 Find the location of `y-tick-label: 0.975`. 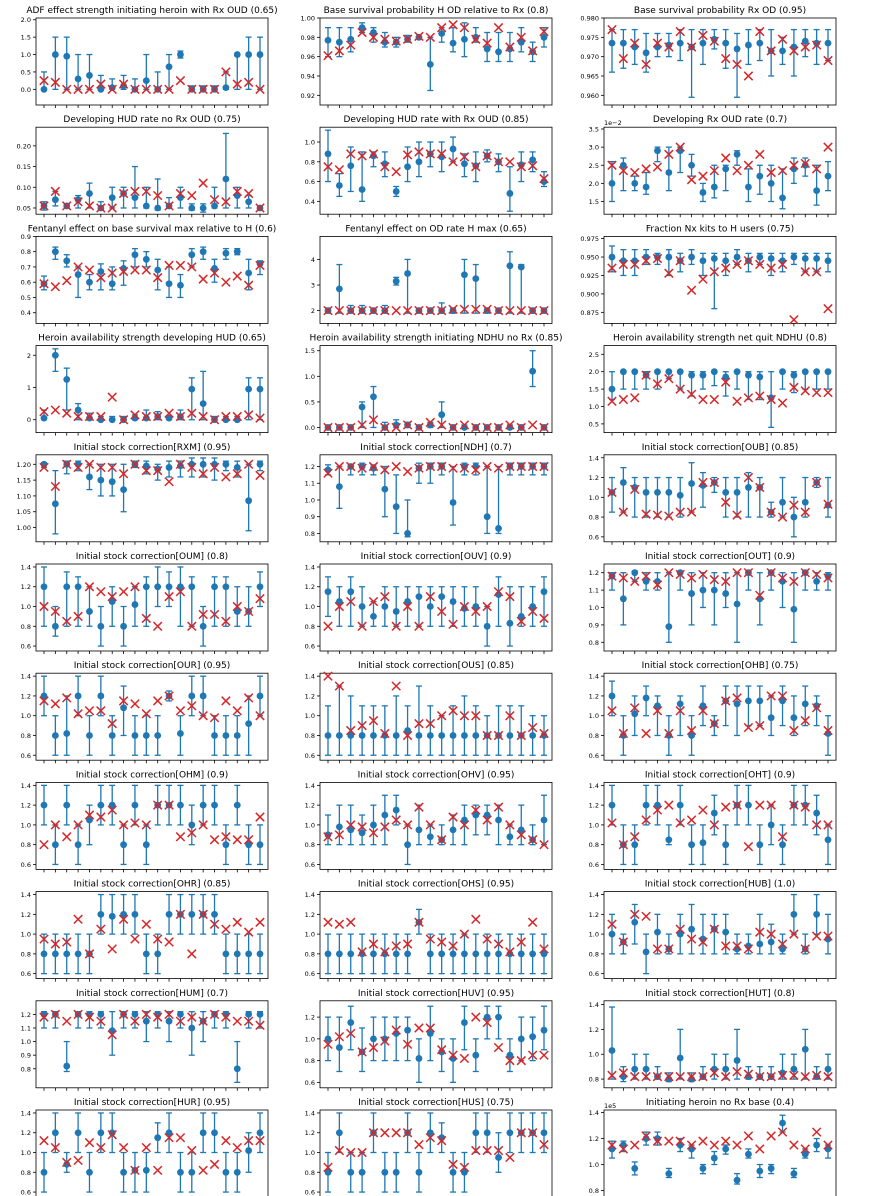

y-tick-label: 0.975 is located at coordinates (589, 239).